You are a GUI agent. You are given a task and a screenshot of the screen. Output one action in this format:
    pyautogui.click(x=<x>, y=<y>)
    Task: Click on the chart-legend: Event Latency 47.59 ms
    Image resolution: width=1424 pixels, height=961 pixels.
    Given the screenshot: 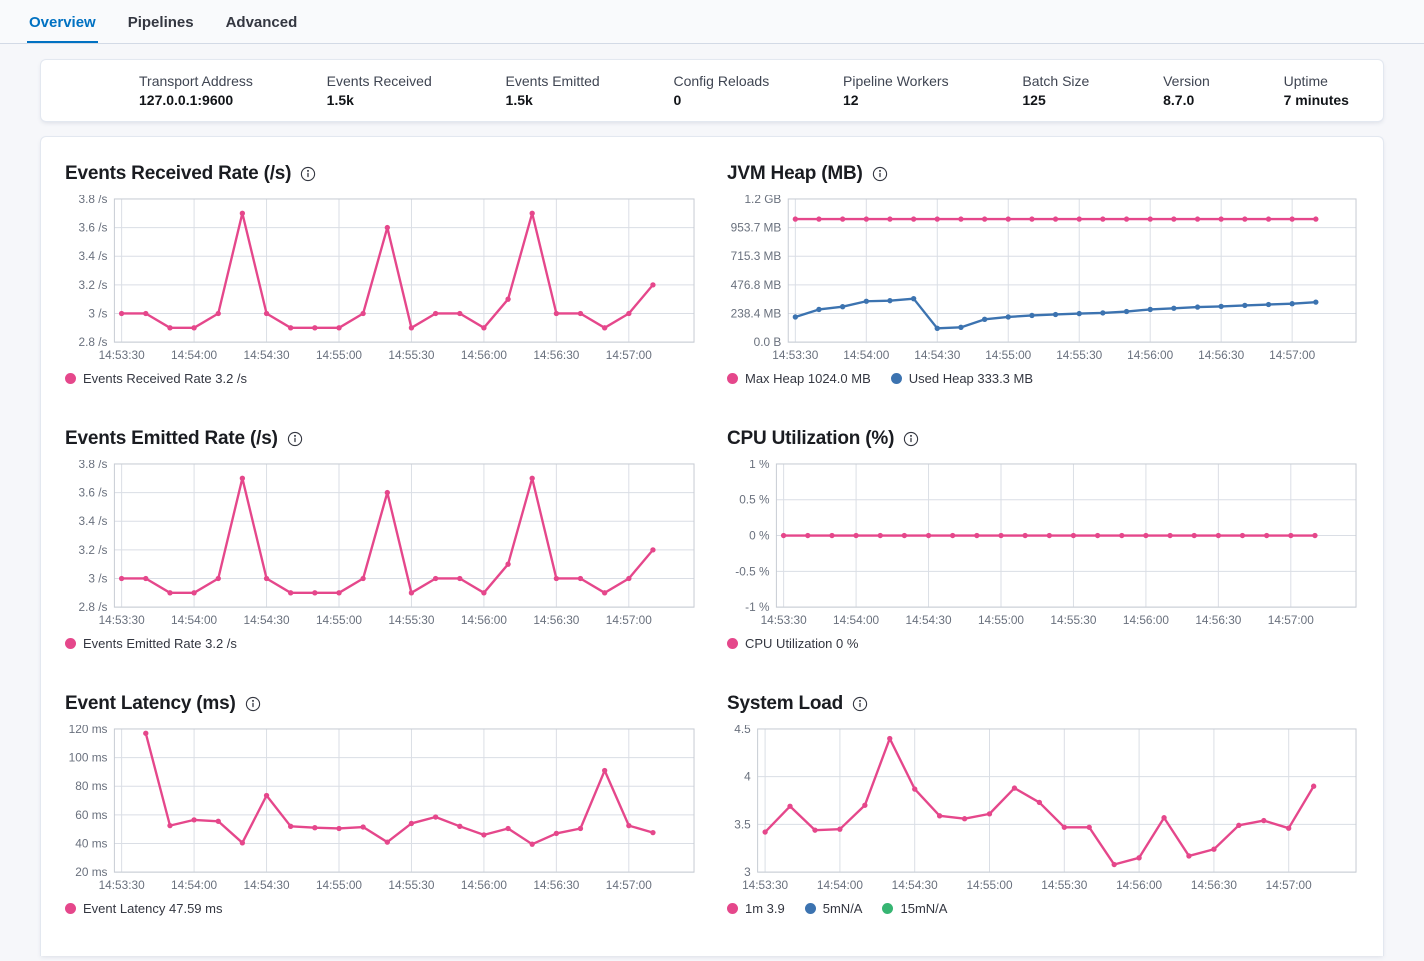 What is the action you would take?
    pyautogui.click(x=381, y=908)
    